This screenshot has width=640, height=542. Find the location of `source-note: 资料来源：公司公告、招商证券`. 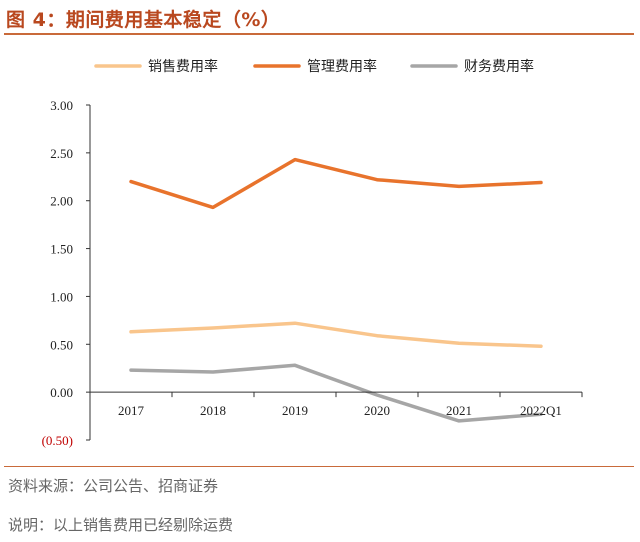

source-note: 资料来源：公司公告、招商证券 is located at coordinates (113, 486).